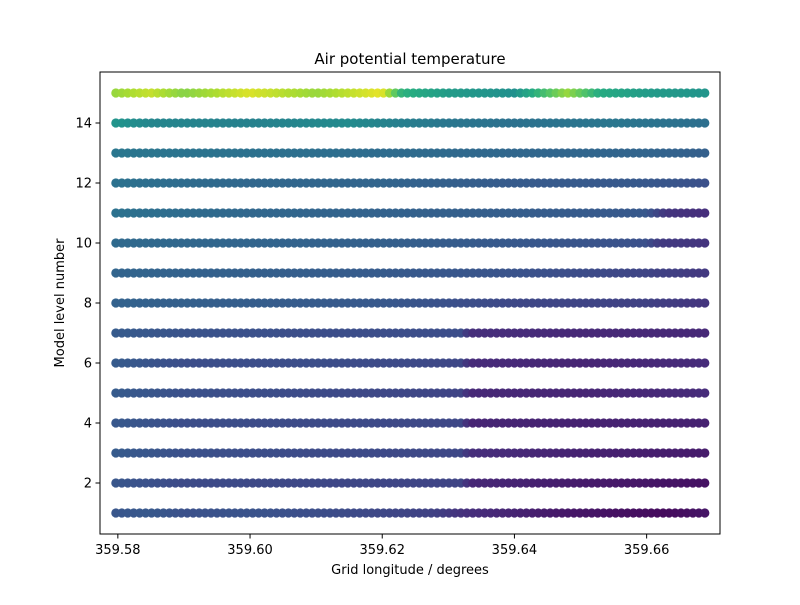 The height and width of the screenshot is (605, 800). I want to click on level-12-series, so click(410, 183).